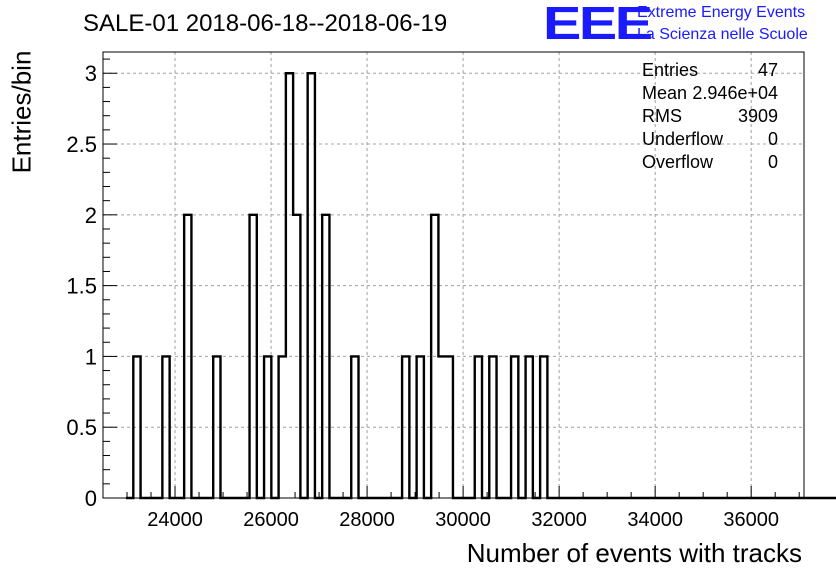 This screenshot has width=836, height=572. What do you see at coordinates (665, 93) in the screenshot?
I see `stat-mean-label: Mean` at bounding box center [665, 93].